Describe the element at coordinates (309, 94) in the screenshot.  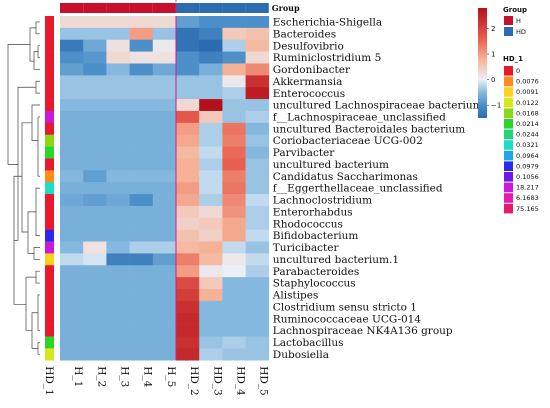
I see `row-label: Enterococcus` at that location.